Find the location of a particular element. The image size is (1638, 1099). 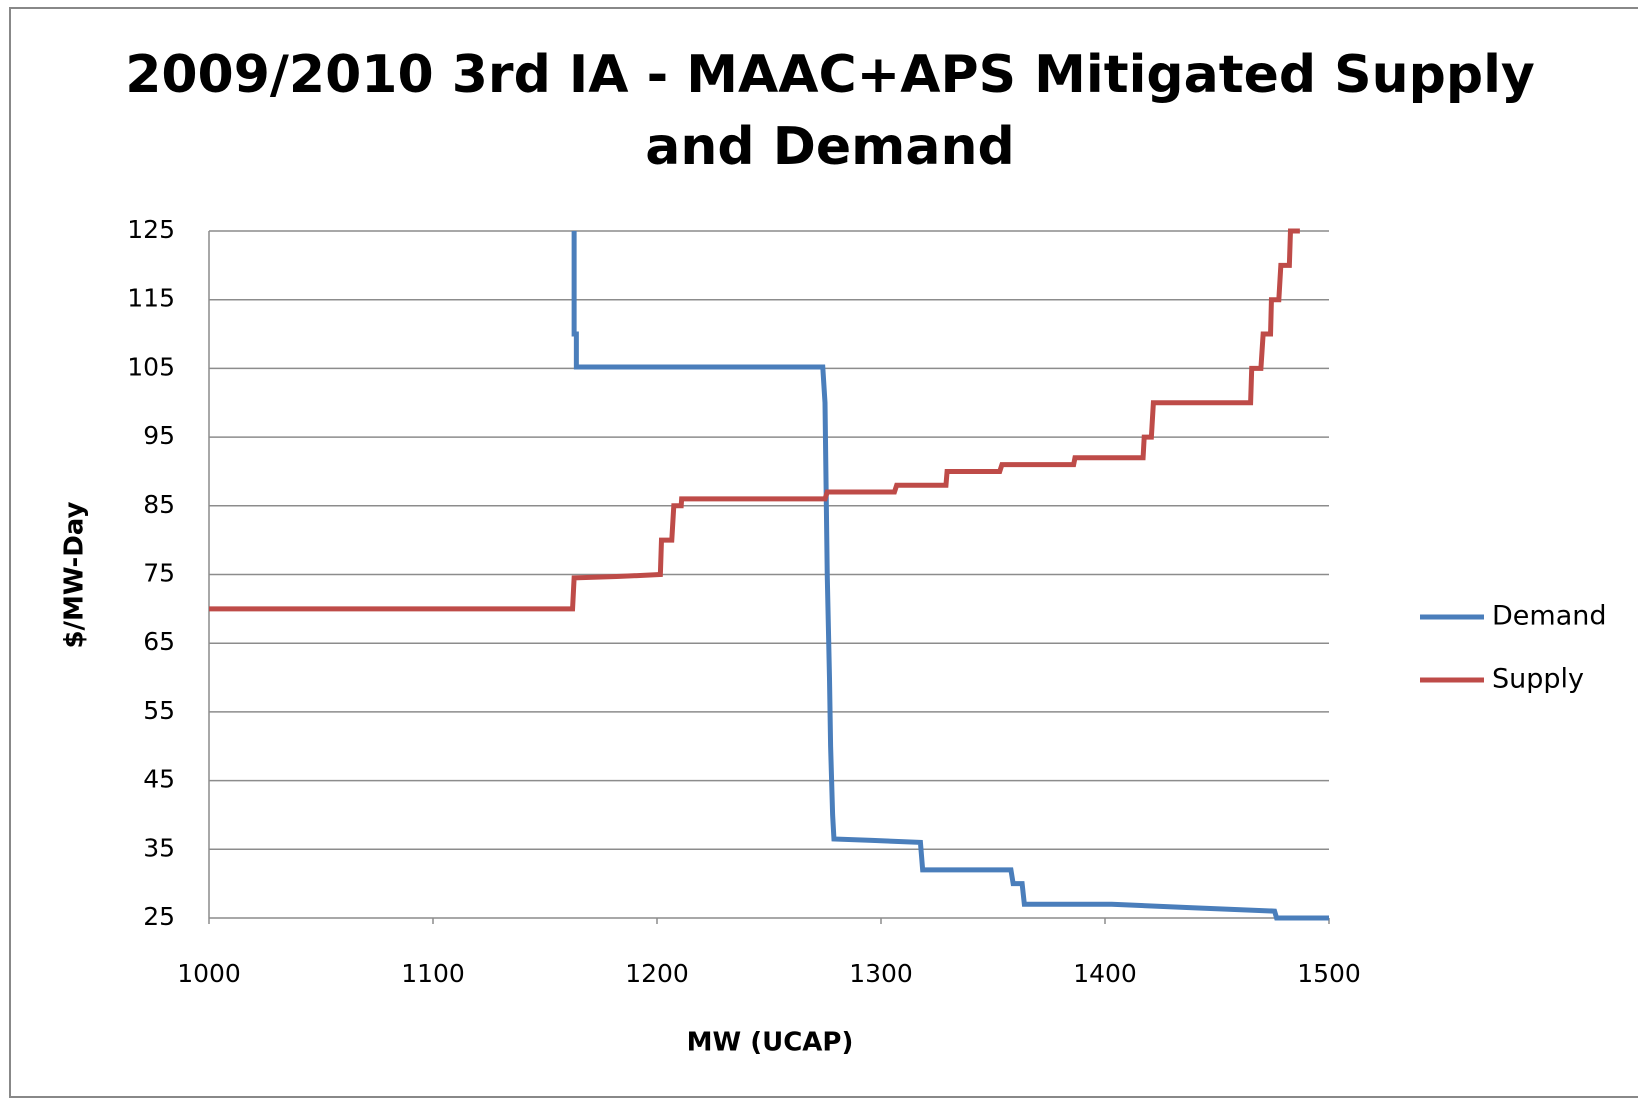

chart-subtitle: and Demand is located at coordinates (829, 147).